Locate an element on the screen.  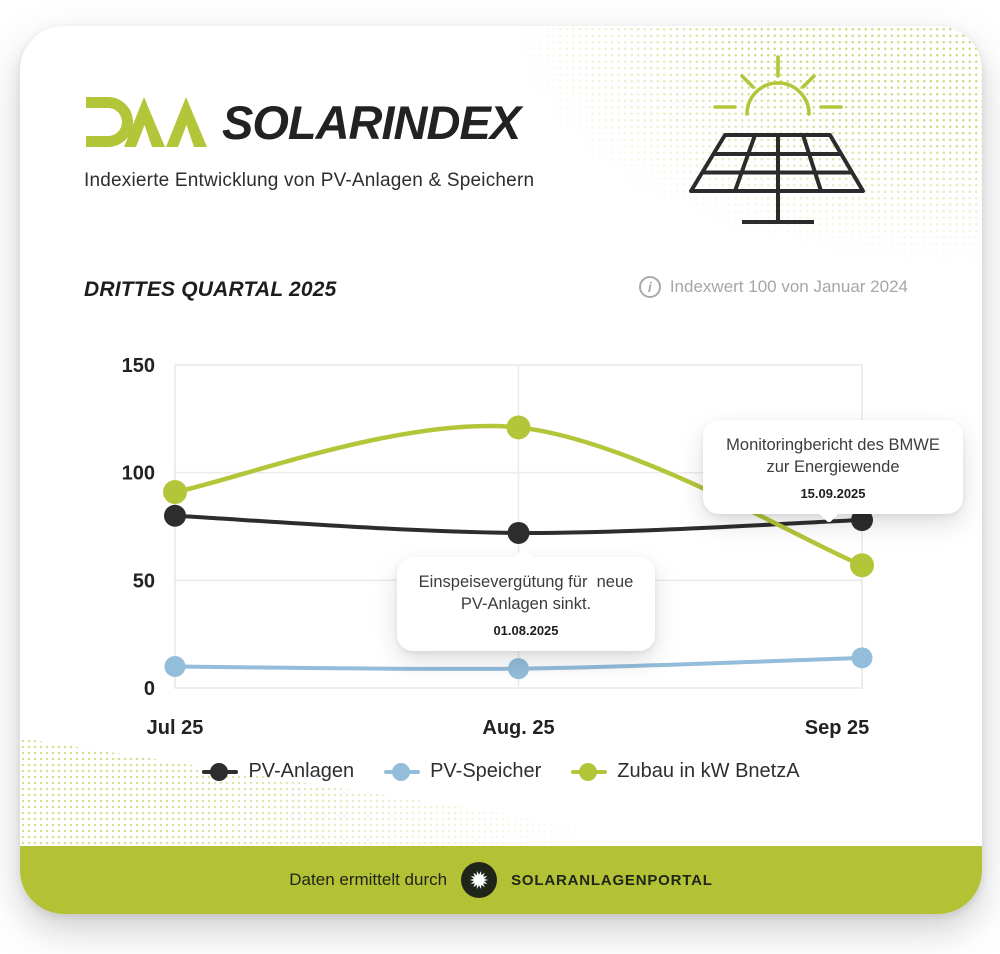
legend-label: PV-Speicher is located at coordinates (486, 771).